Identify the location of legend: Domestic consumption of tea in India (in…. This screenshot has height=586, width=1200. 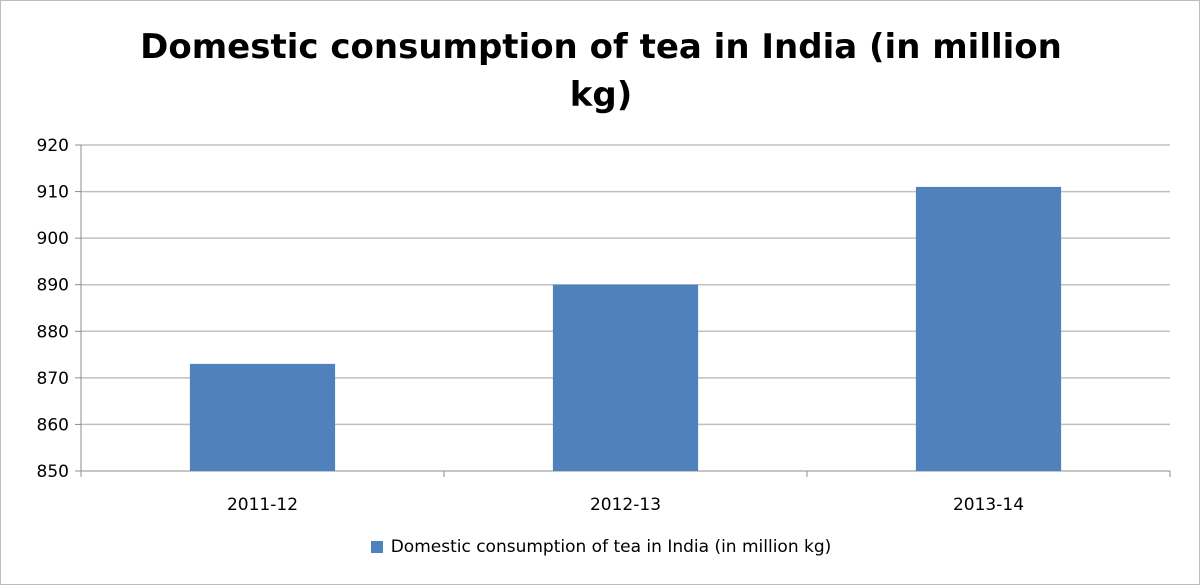
(600, 547).